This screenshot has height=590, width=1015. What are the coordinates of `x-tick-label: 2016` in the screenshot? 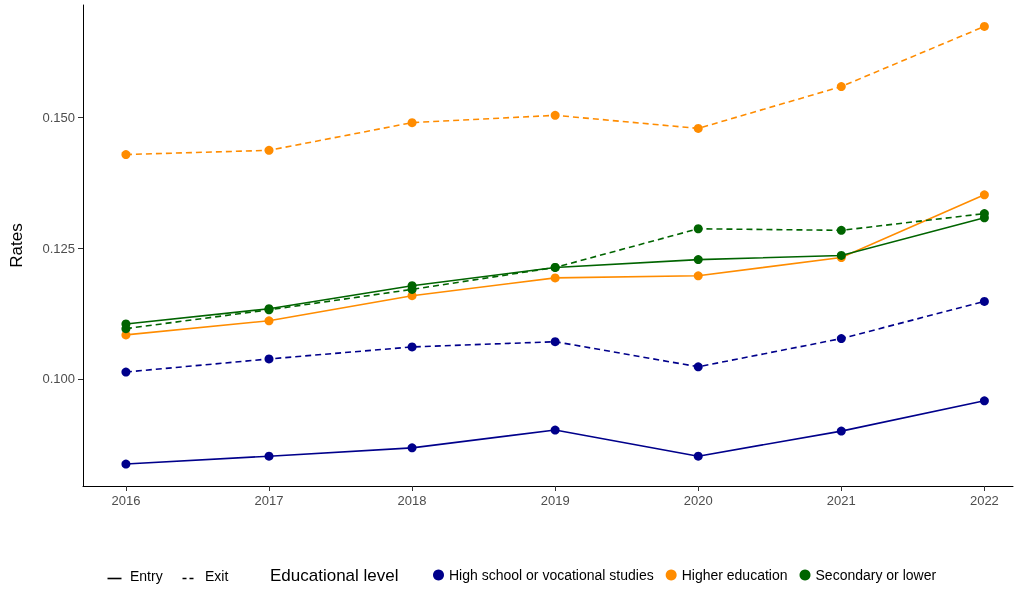 It's located at (126, 500).